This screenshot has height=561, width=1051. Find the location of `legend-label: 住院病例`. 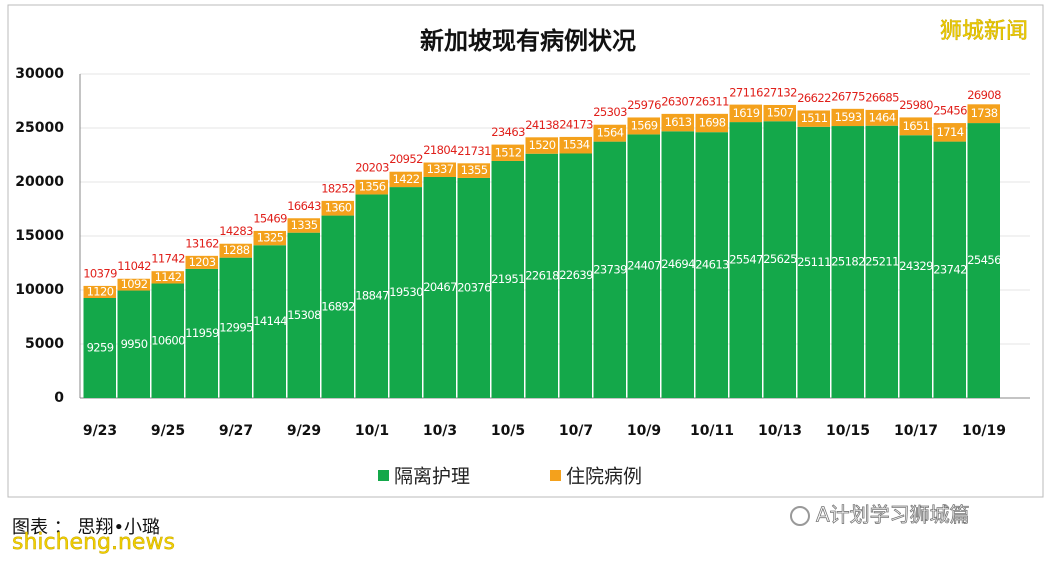

legend-label: 住院病例 is located at coordinates (604, 477).